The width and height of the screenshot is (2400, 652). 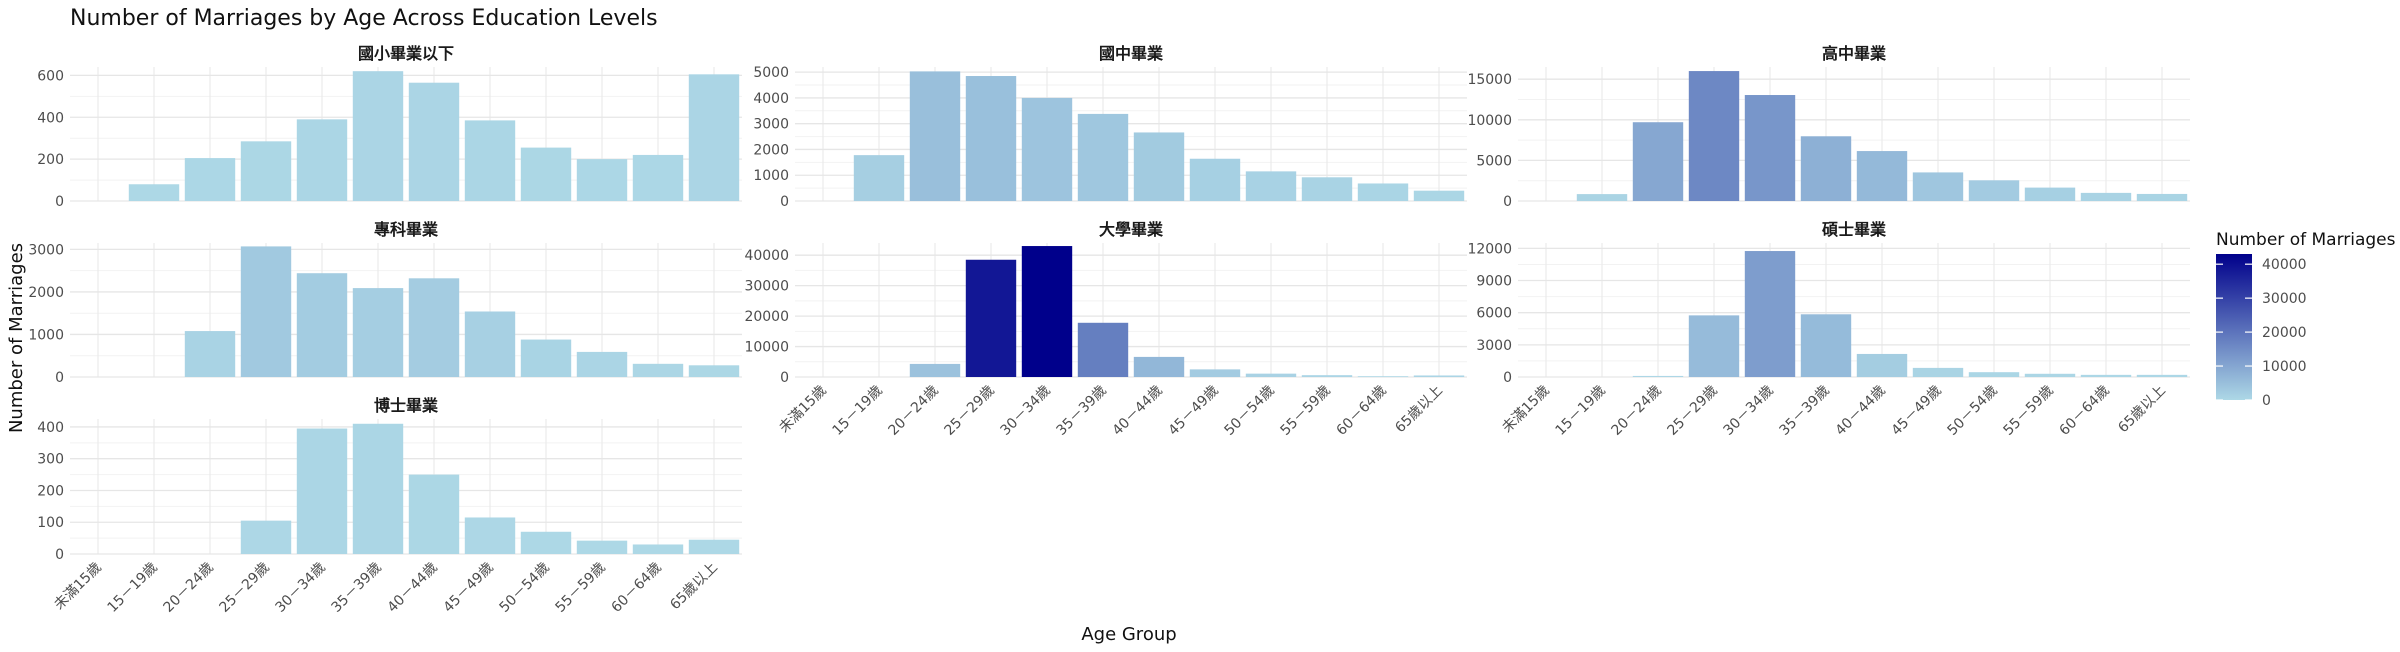 I want to click on facet-label: 碩士畢業, so click(x=1854, y=229).